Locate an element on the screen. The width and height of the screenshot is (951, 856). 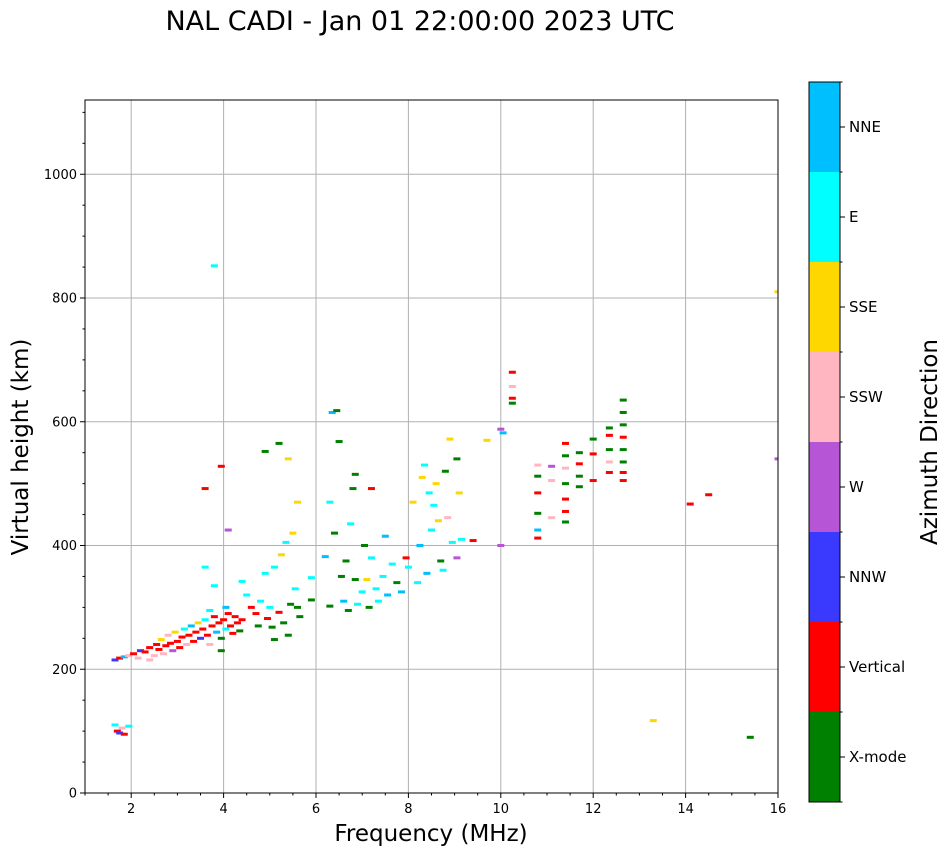
colorbar-tick-label: SSE is located at coordinates (863, 307).